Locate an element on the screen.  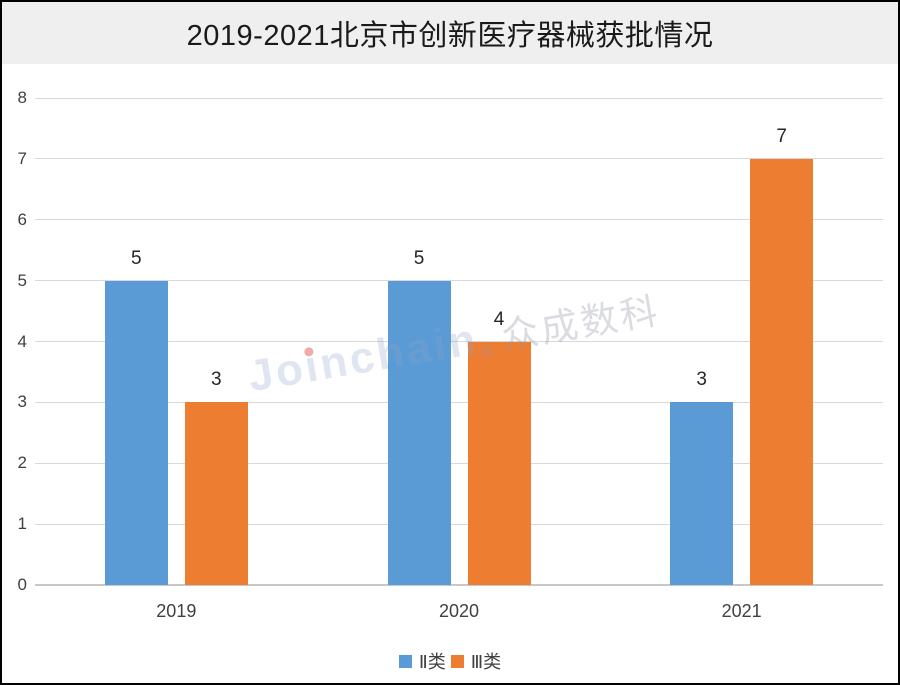
y-axis-label-7: 7 is located at coordinates (22, 158).